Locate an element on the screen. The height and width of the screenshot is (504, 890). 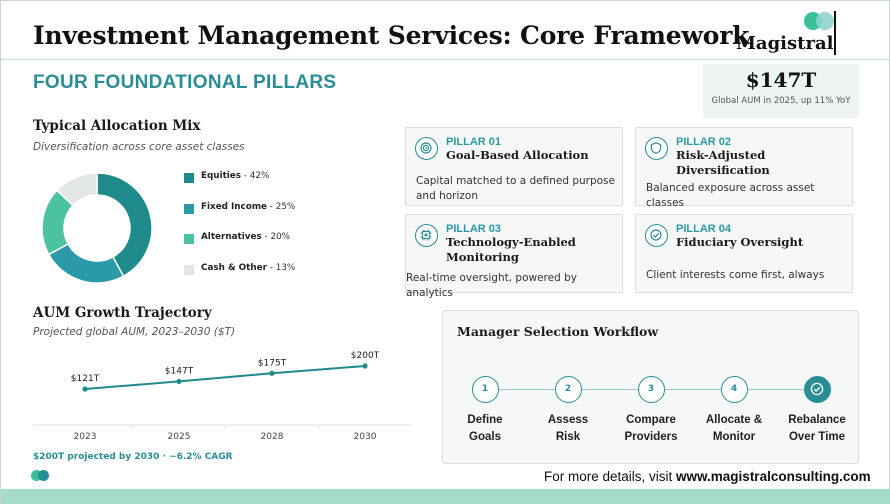
pillar-description: Balanced exposure across asset classes is located at coordinates (730, 195).